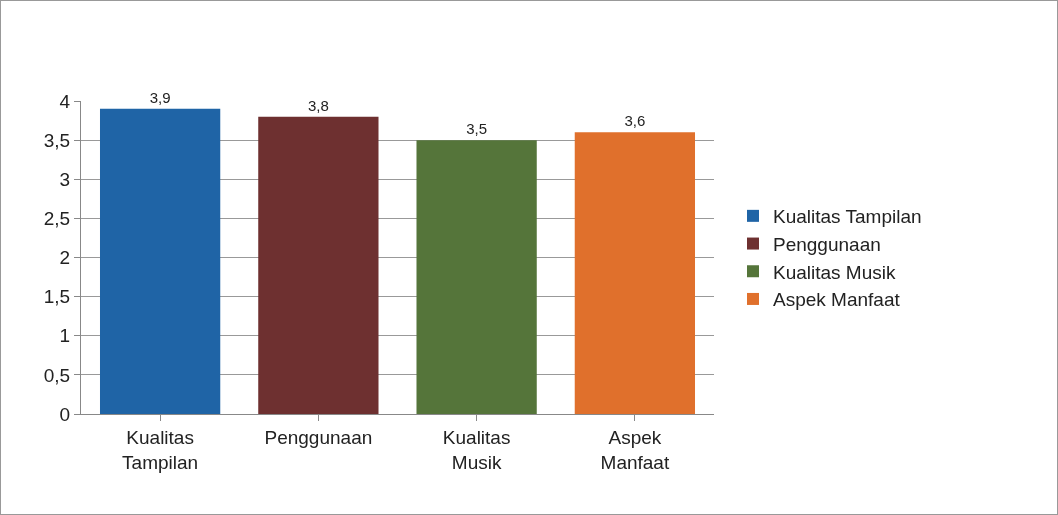  Describe the element at coordinates (65, 101) in the screenshot. I see `y-tick-label: 4` at that location.